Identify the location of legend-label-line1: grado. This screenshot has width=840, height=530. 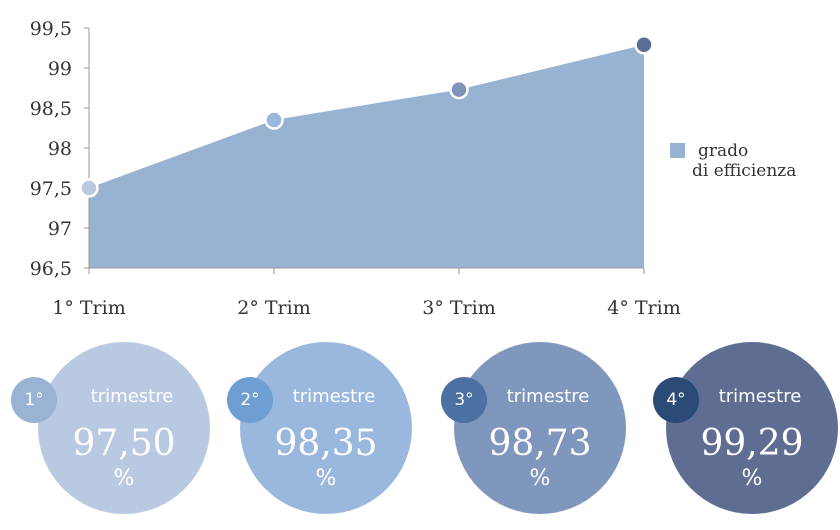
(723, 151).